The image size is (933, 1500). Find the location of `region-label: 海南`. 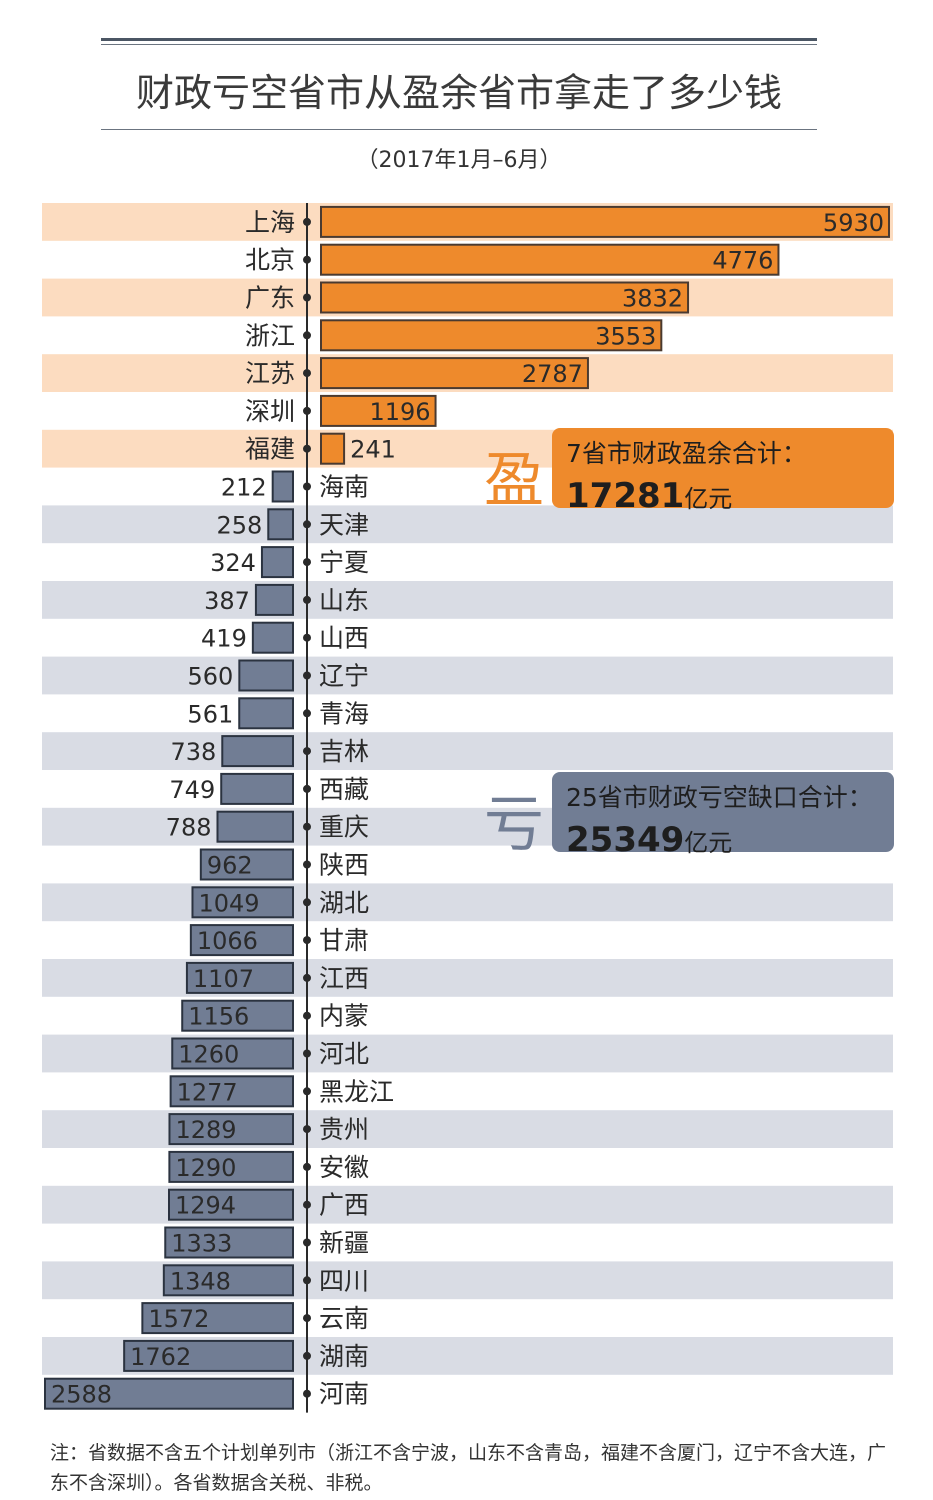

region-label: 海南 is located at coordinates (344, 487).